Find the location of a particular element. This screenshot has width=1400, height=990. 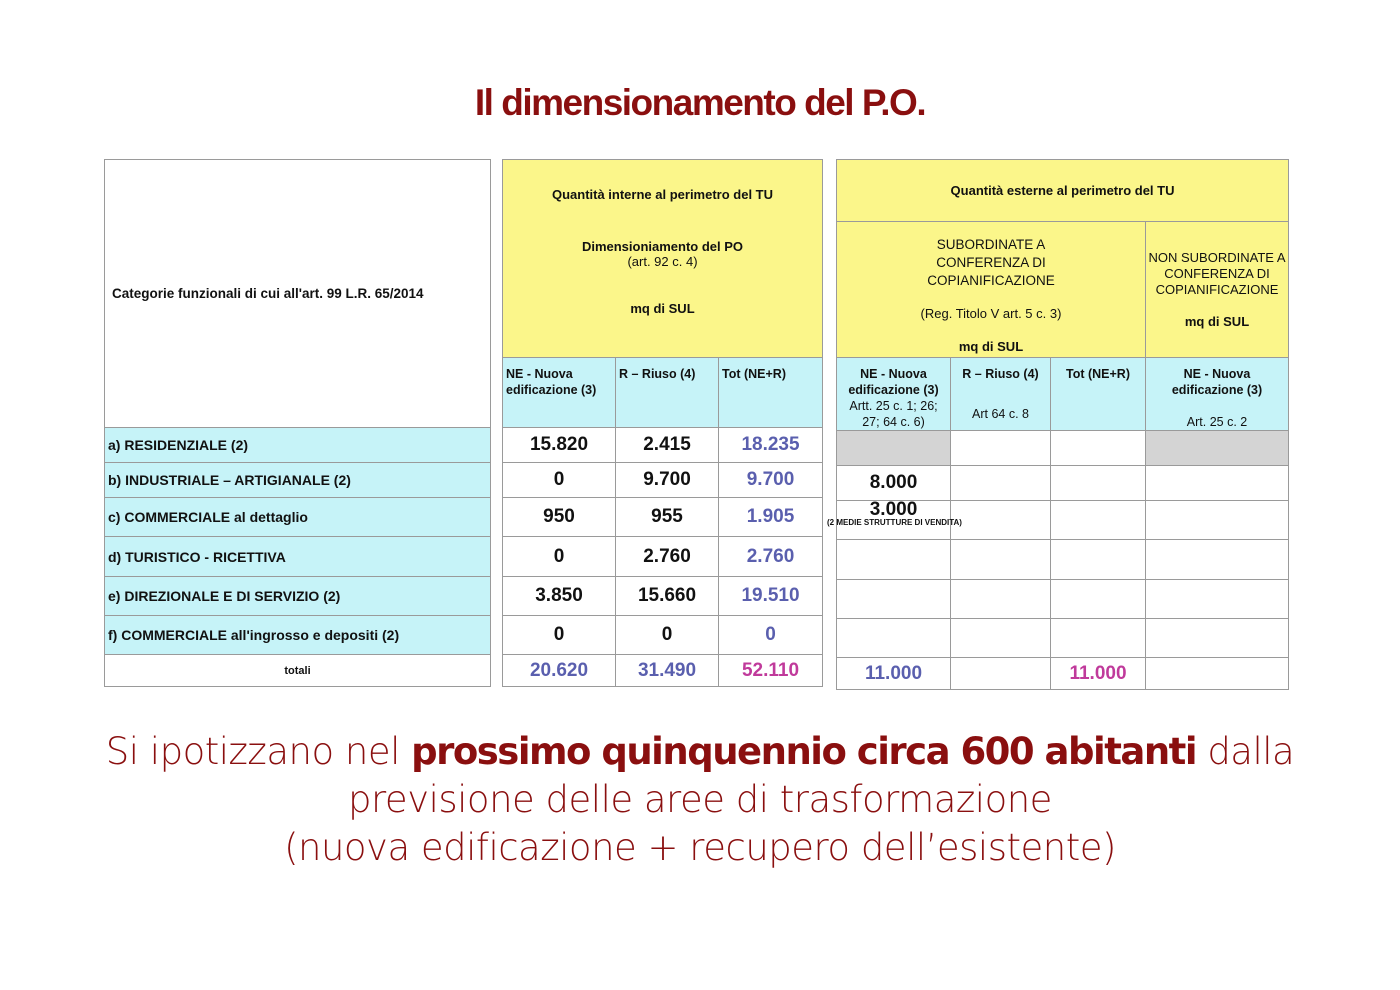

category-label: d) TURISTICO - RICETTIVA is located at coordinates (297, 556).